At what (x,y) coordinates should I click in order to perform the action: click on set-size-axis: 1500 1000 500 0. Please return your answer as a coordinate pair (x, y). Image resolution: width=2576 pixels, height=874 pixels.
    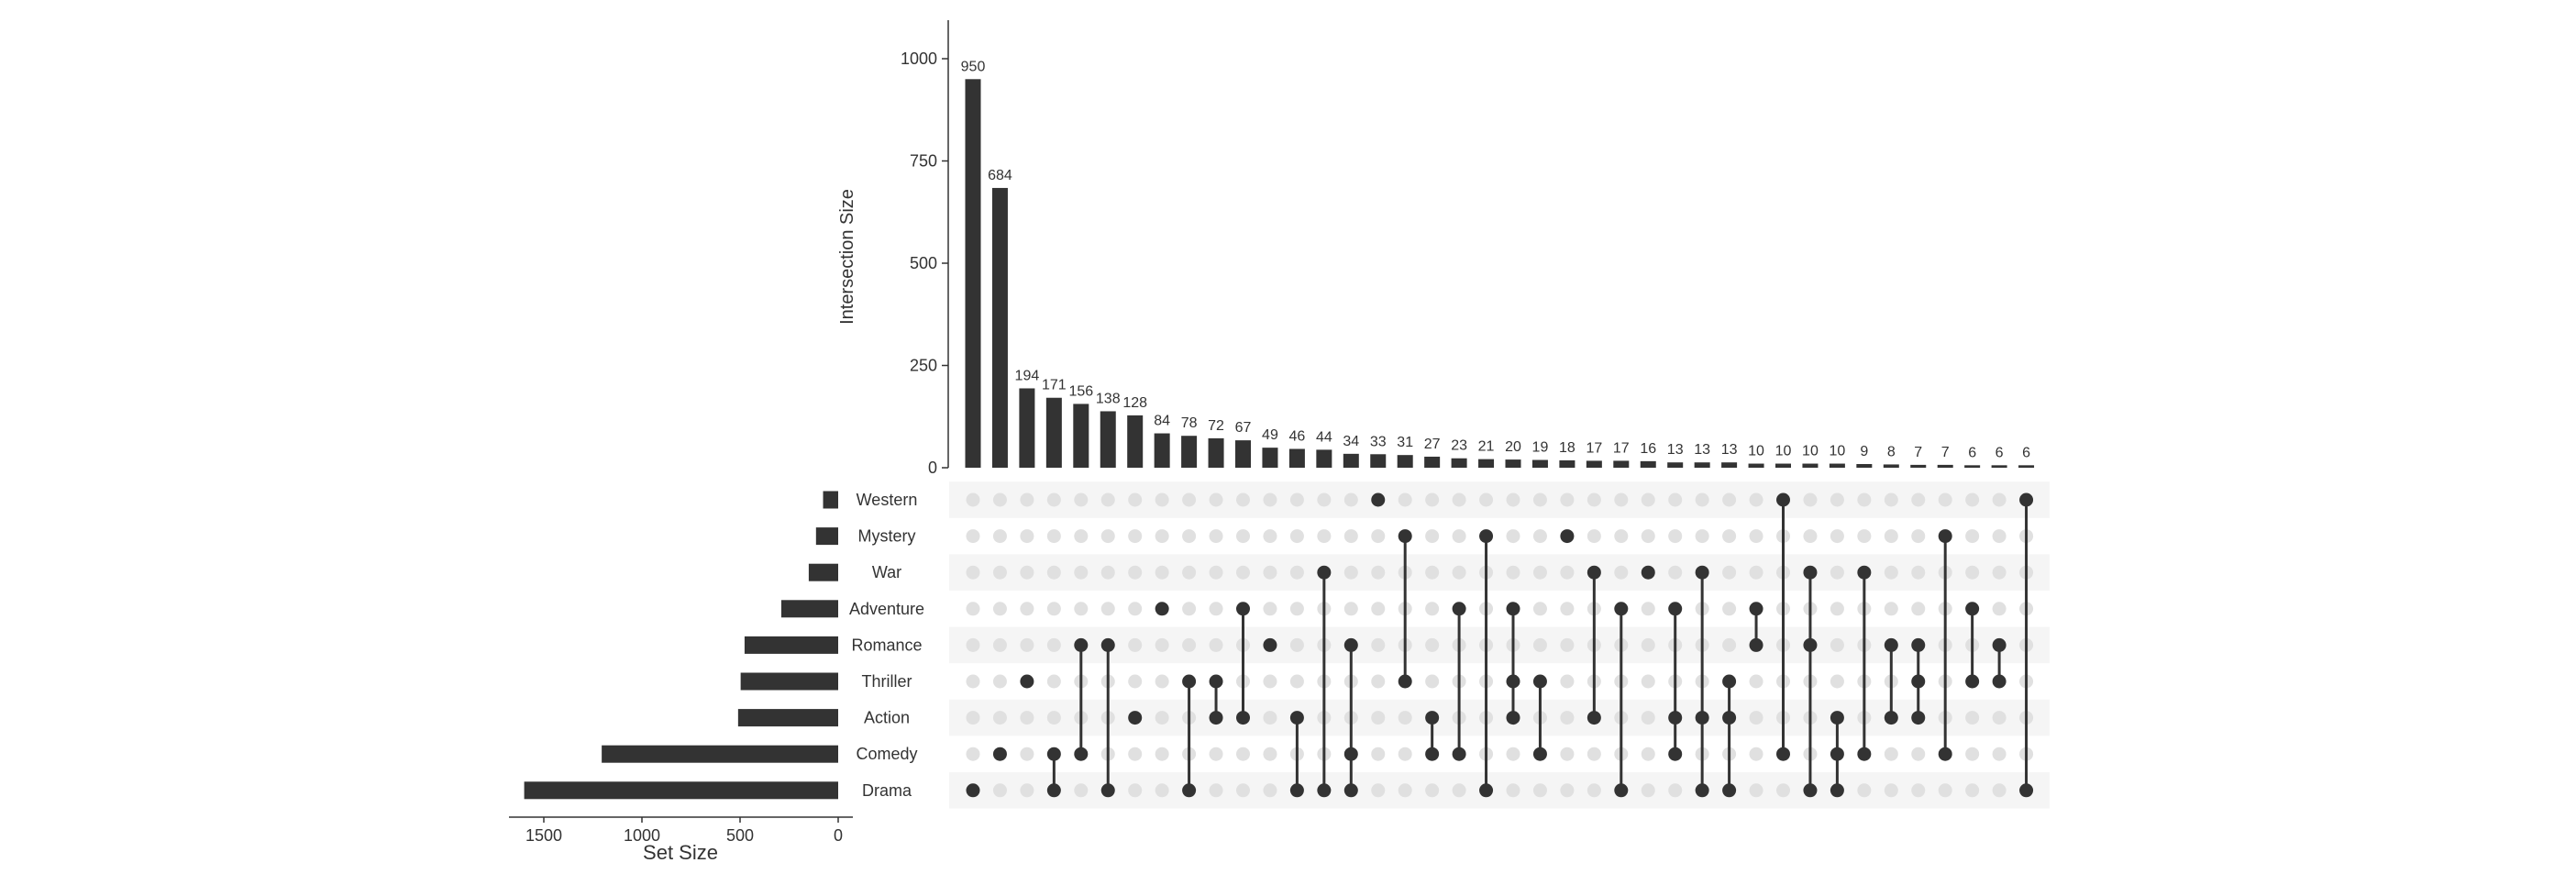
    Looking at the image, I should click on (681, 831).